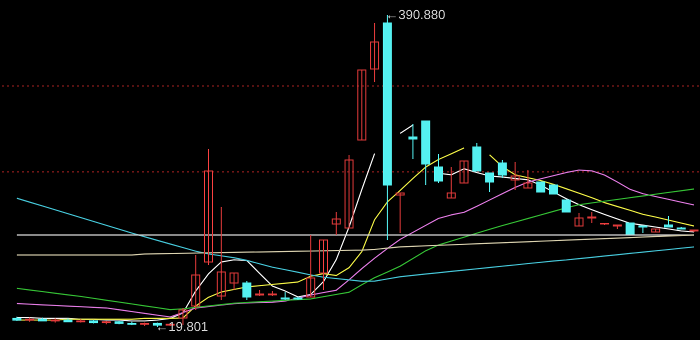 Image resolution: width=700 pixels, height=340 pixels. What do you see at coordinates (415, 14) in the screenshot?
I see `annotation: ←390.880` at bounding box center [415, 14].